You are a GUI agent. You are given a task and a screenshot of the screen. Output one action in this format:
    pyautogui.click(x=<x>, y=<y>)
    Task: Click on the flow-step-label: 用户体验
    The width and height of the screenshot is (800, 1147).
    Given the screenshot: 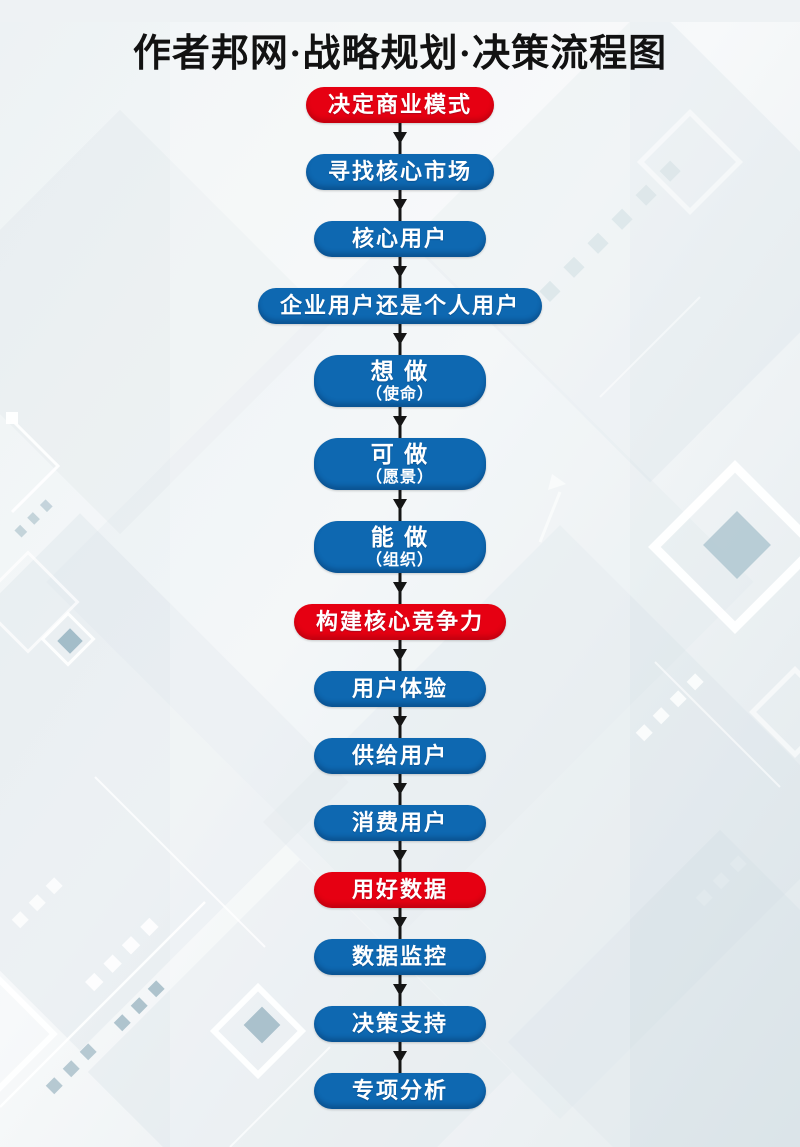 What is the action you would take?
    pyautogui.click(x=399, y=688)
    